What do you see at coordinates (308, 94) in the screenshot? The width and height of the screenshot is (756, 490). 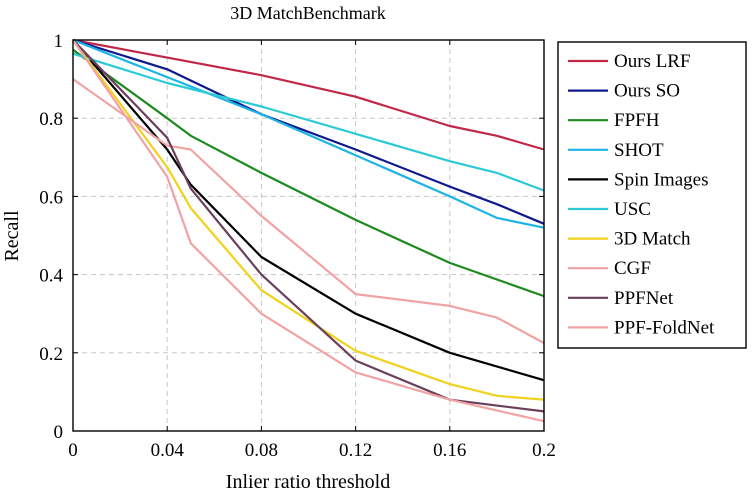 I see `series-line-ours-lrf` at bounding box center [308, 94].